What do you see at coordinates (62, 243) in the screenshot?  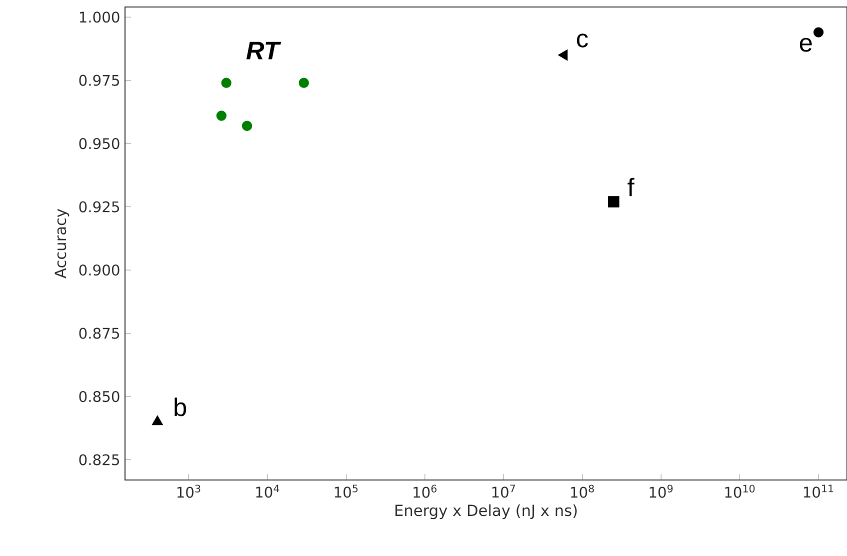 I see `y-axis-title: Accuracy` at bounding box center [62, 243].